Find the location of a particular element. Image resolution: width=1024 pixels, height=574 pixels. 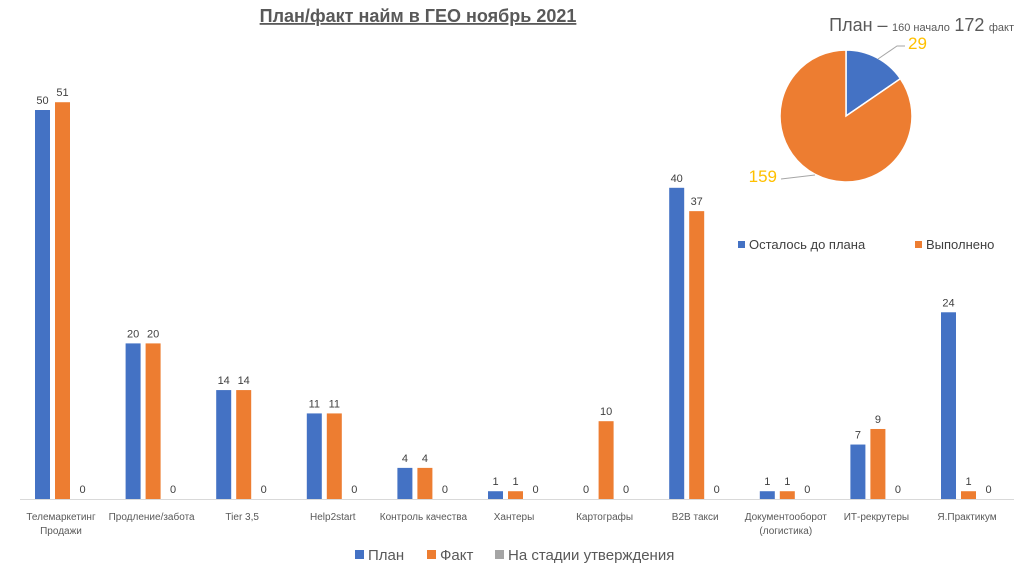

pie-value-label: 159 is located at coordinates (763, 176).